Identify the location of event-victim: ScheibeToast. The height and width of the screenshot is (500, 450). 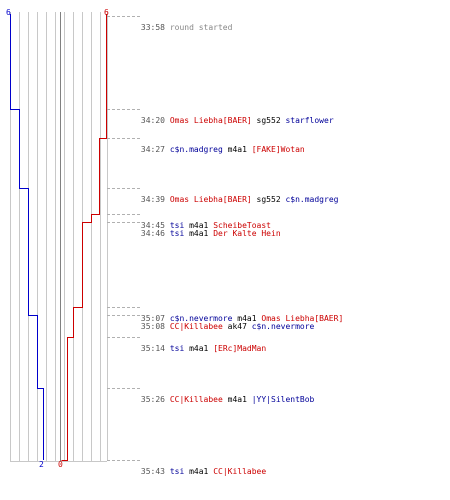
(242, 225).